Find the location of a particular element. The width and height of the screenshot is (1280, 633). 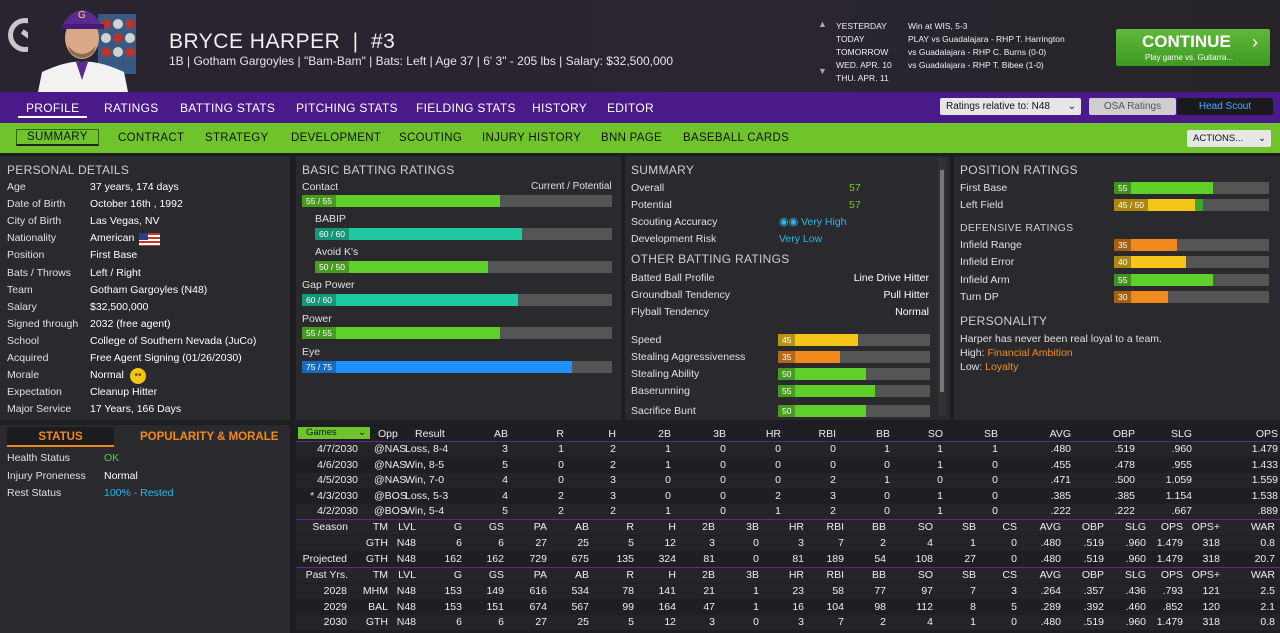

tab-profile: PROFILE is located at coordinates (53, 109).